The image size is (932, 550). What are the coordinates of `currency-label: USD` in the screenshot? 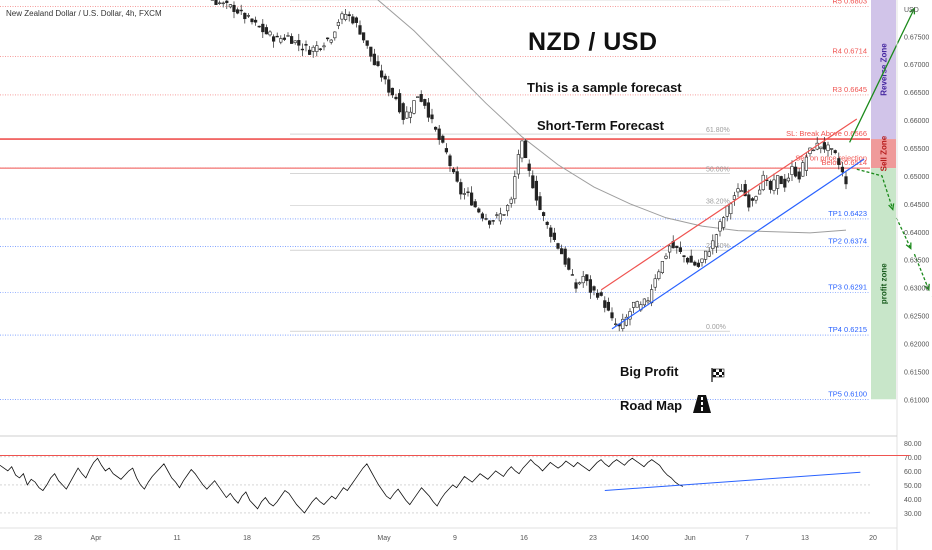 It's located at (911, 10).